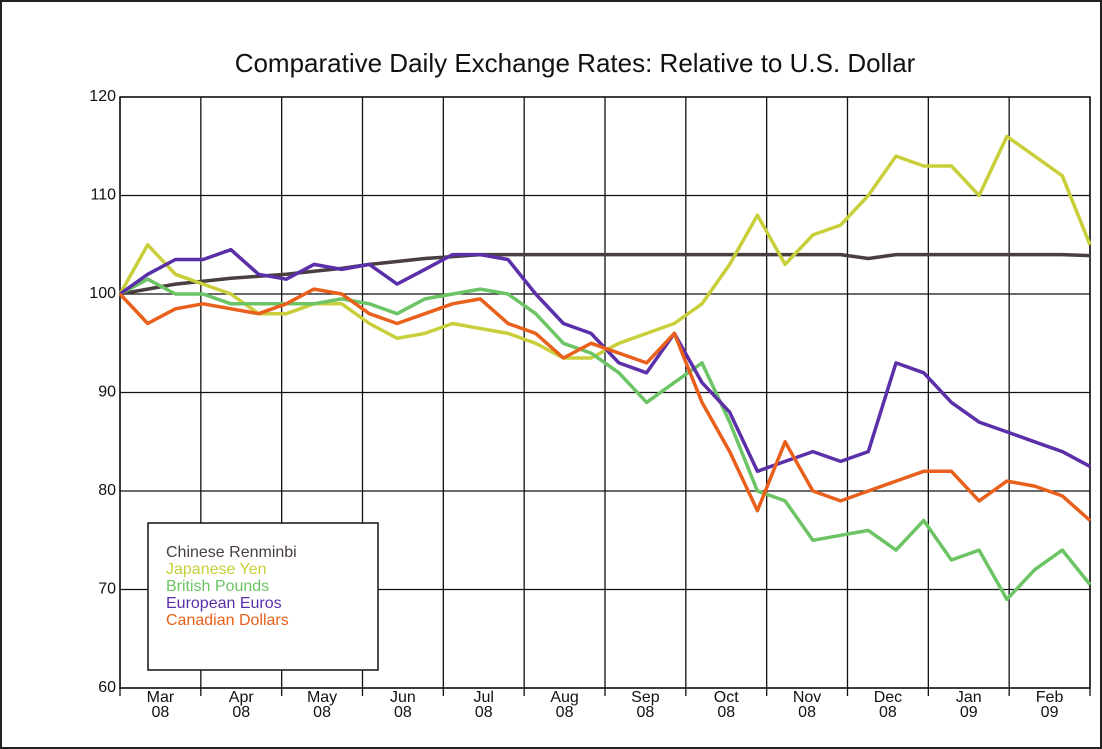 This screenshot has width=1102, height=749. Describe the element at coordinates (645, 705) in the screenshot. I see `x-tick-label: Sep 08` at that location.